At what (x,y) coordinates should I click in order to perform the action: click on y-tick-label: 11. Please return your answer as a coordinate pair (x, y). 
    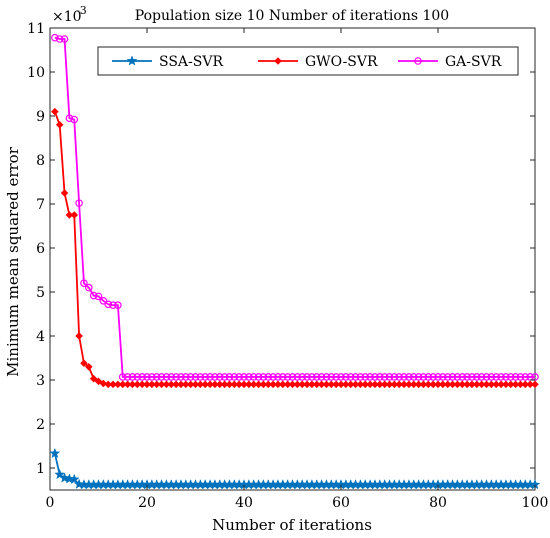
    Looking at the image, I should click on (36, 29).